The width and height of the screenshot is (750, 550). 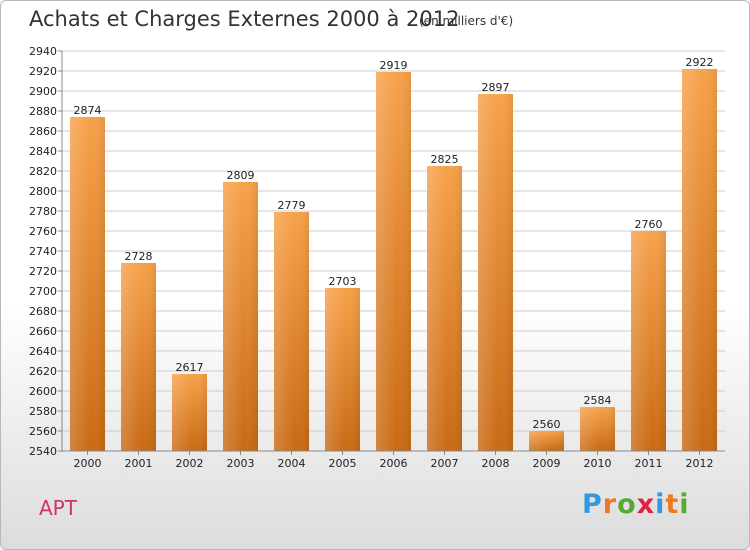 What do you see at coordinates (43, 131) in the screenshot?
I see `y-tick-label: 2860` at bounding box center [43, 131].